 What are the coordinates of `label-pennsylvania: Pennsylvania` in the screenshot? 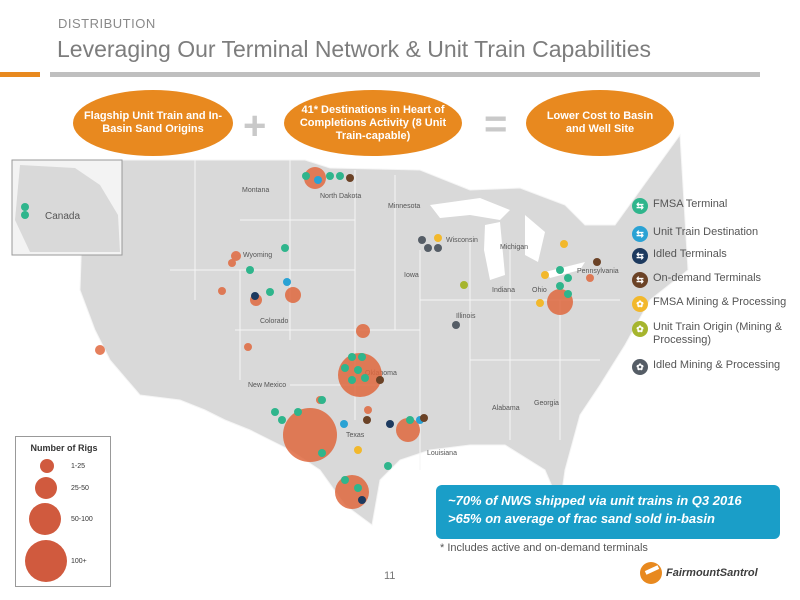 It's located at (598, 271).